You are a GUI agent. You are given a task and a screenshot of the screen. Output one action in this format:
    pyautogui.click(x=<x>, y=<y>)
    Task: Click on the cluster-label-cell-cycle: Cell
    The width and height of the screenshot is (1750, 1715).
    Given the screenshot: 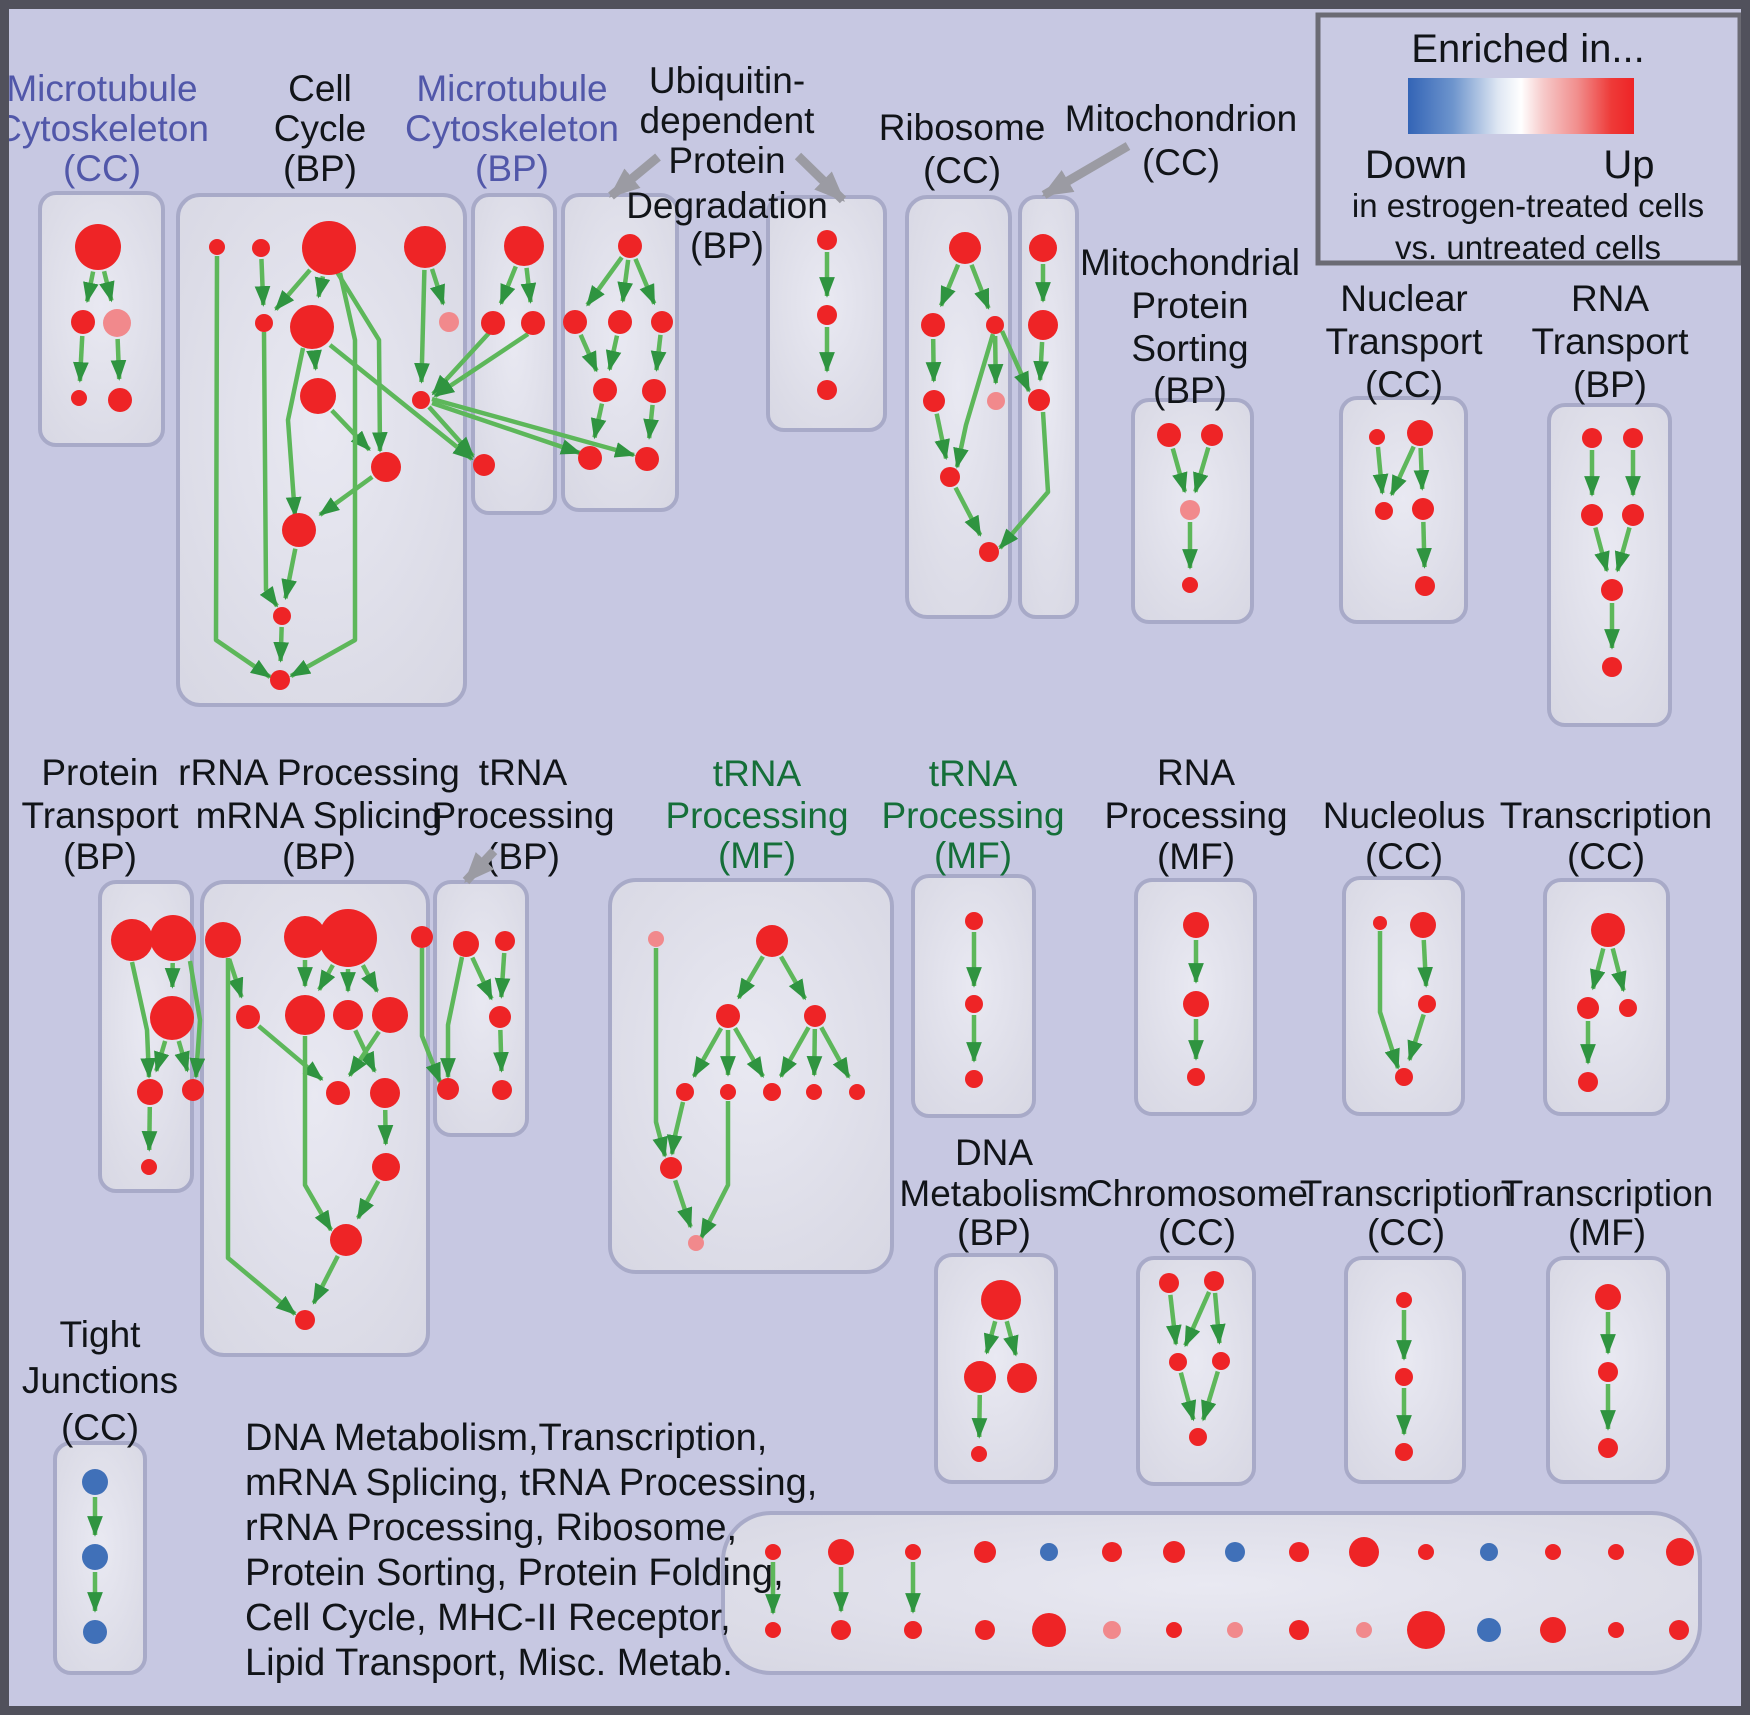 What is the action you would take?
    pyautogui.click(x=320, y=88)
    